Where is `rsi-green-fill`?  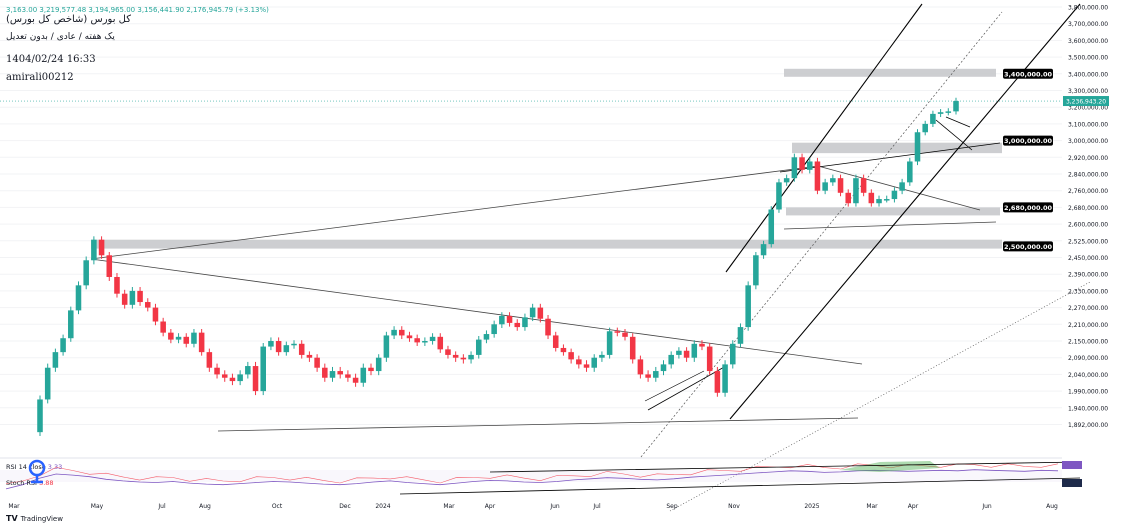
rsi-green-fill is located at coordinates (890, 466).